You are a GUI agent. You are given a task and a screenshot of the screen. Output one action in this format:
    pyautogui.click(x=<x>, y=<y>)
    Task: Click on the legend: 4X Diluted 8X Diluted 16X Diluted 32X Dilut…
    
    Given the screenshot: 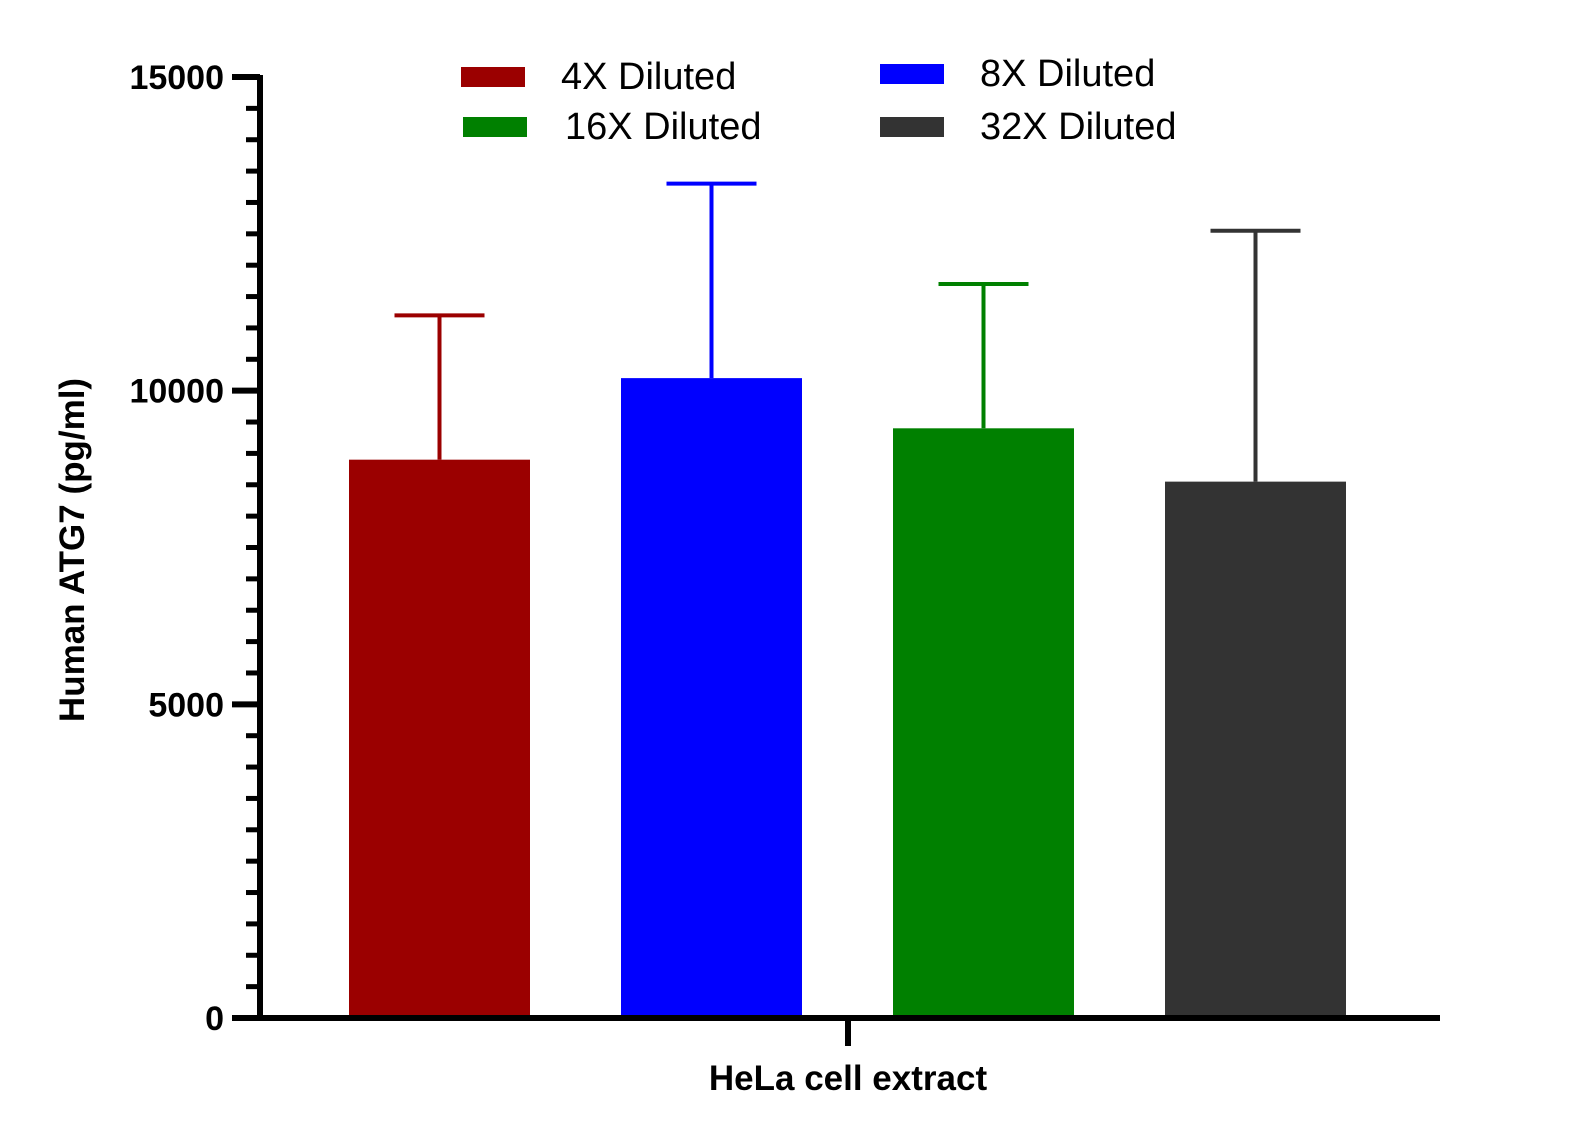 What is the action you would take?
    pyautogui.click(x=818, y=100)
    